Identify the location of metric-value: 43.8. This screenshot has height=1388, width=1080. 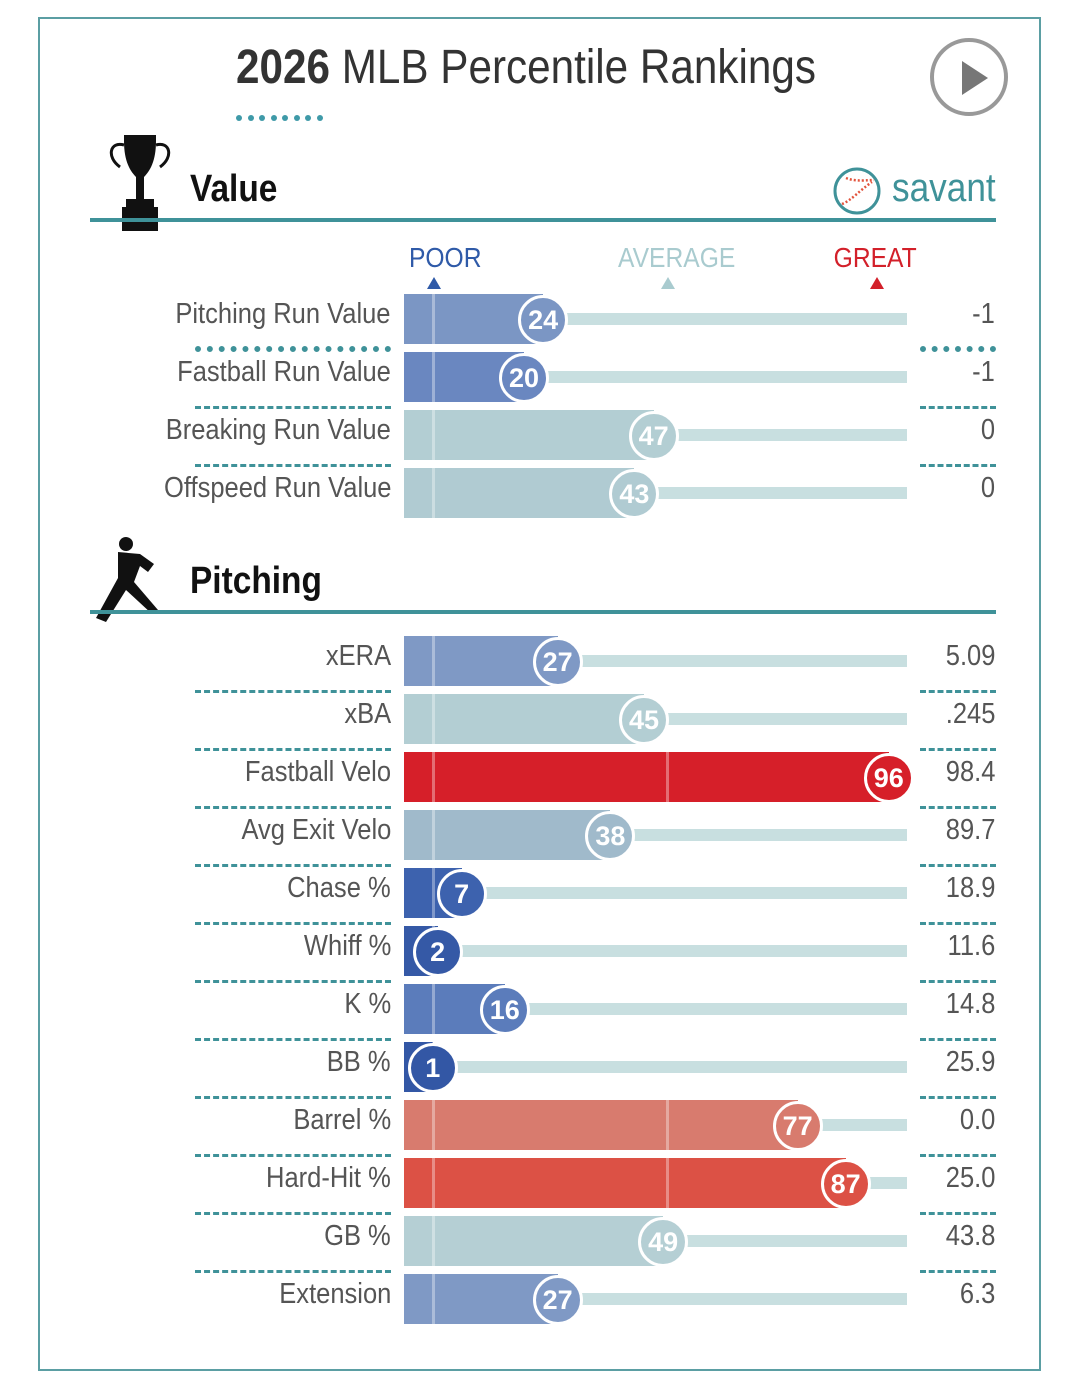
(970, 1236).